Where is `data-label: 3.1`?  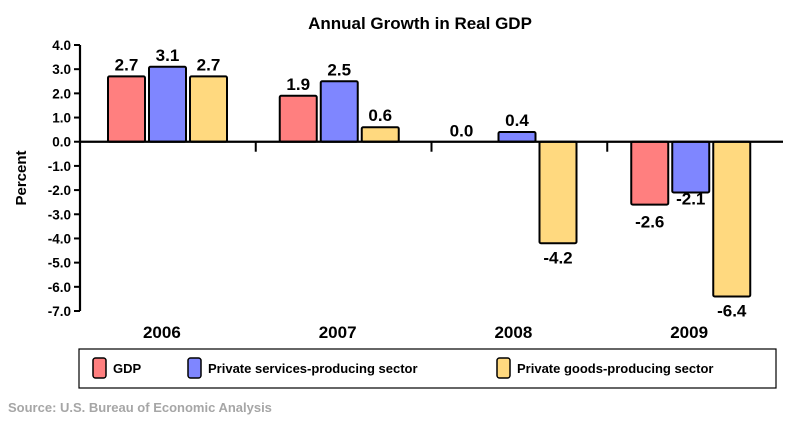 data-label: 3.1 is located at coordinates (168, 55).